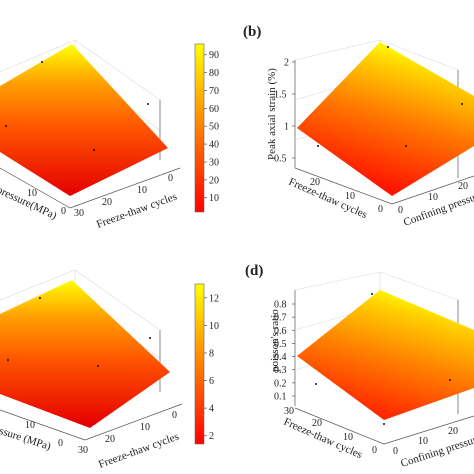  Describe the element at coordinates (280, 370) in the screenshot. I see `tick-label: 0.3` at that location.